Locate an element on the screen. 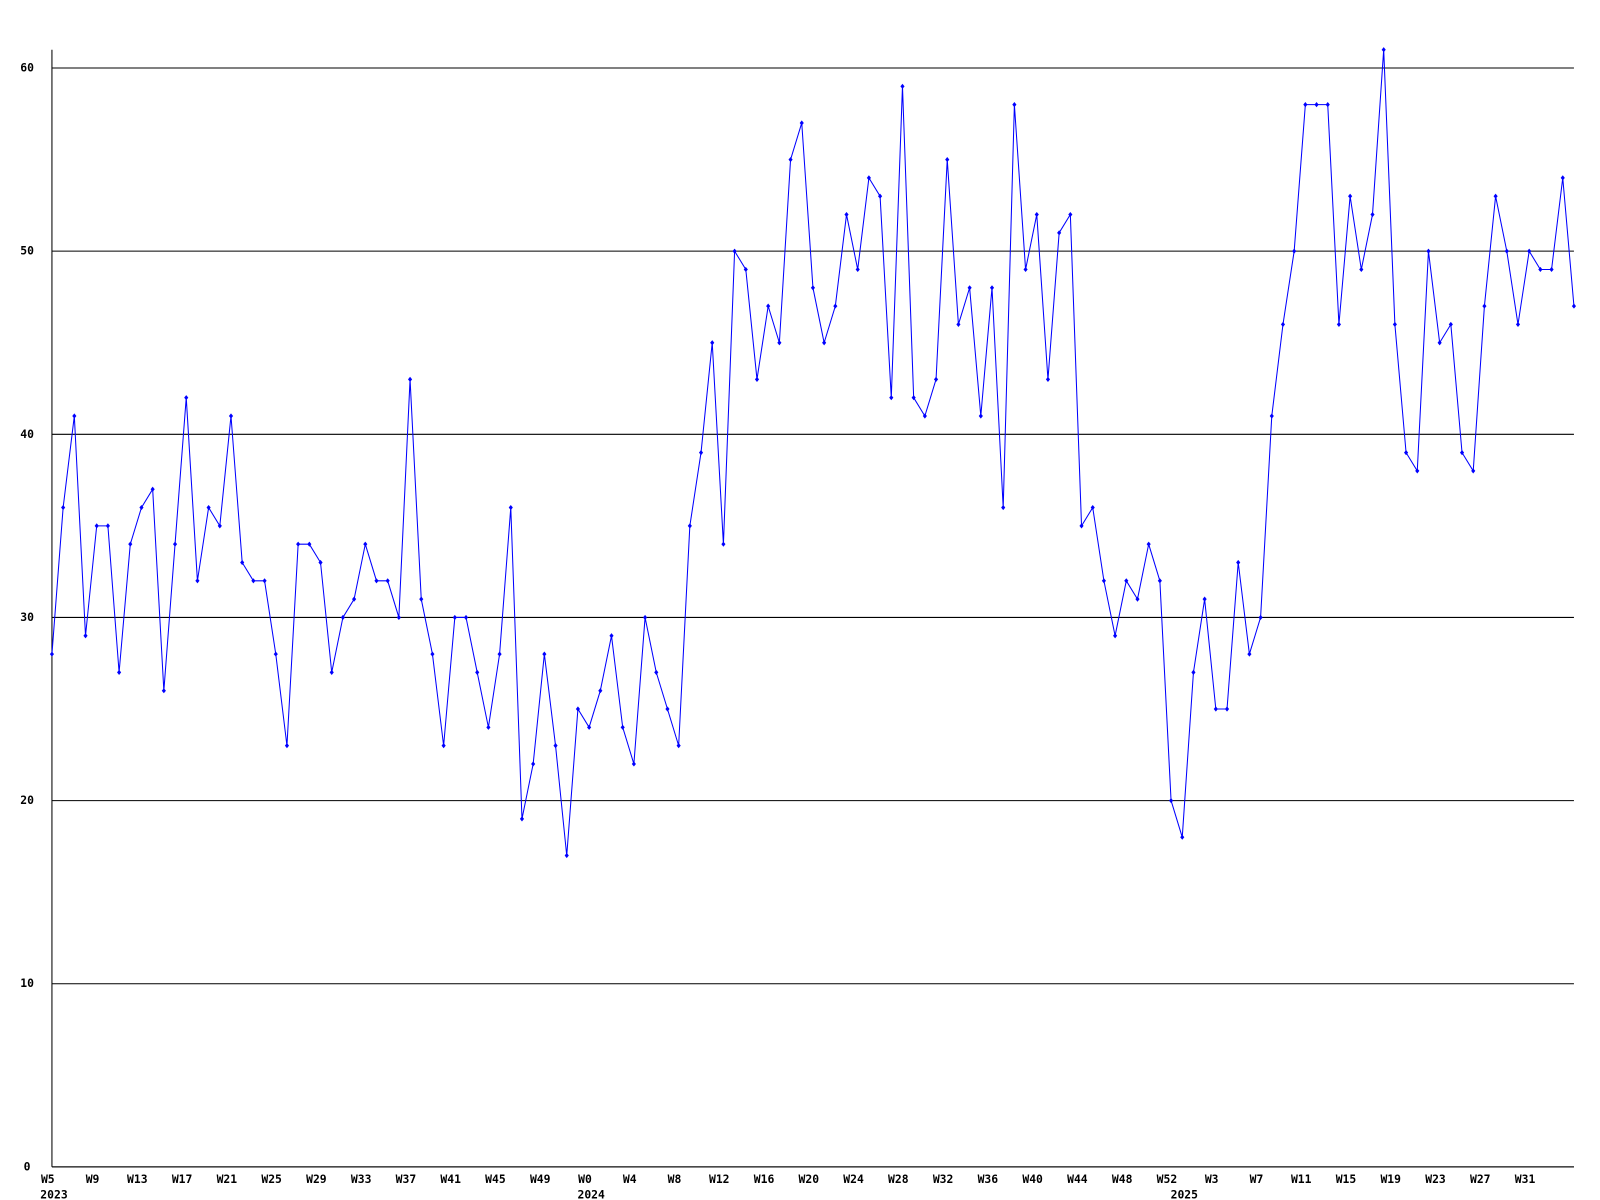 The width and height of the screenshot is (1600, 1200). x-tick-label: W41 is located at coordinates (450, 1179).